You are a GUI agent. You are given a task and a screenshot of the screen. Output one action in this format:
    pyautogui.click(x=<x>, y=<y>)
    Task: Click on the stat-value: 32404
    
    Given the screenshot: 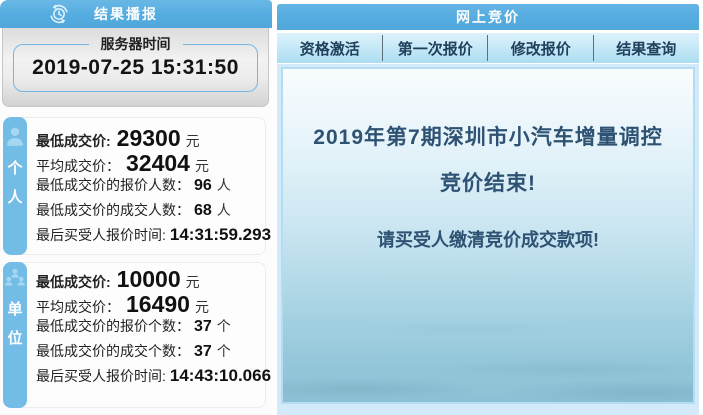 What is the action you would take?
    pyautogui.click(x=158, y=163)
    